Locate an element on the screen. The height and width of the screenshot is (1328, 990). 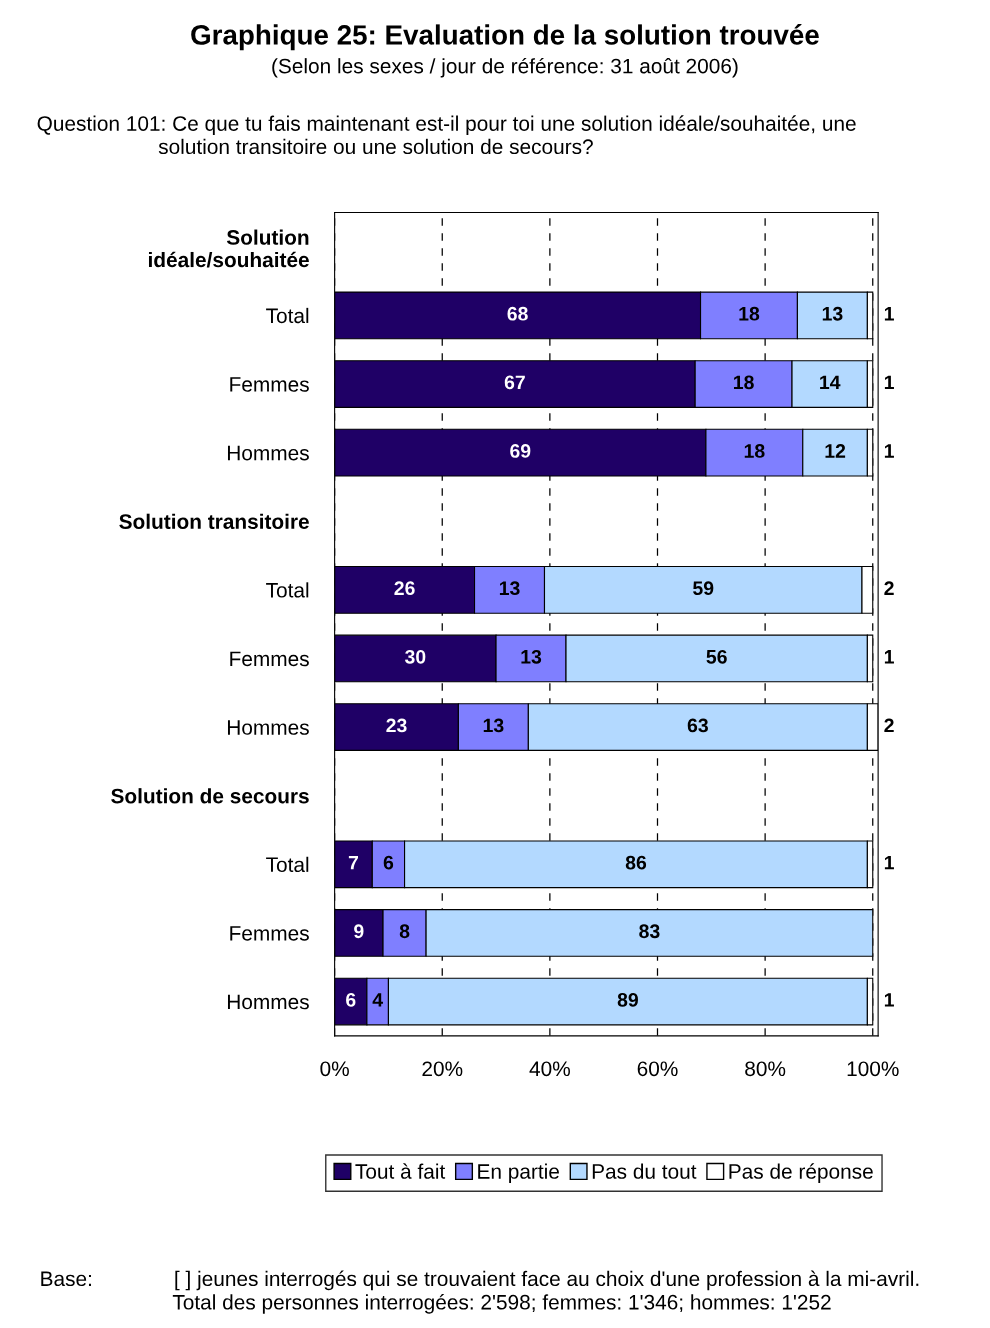
x-tick-label: 40% is located at coordinates (549, 1069).